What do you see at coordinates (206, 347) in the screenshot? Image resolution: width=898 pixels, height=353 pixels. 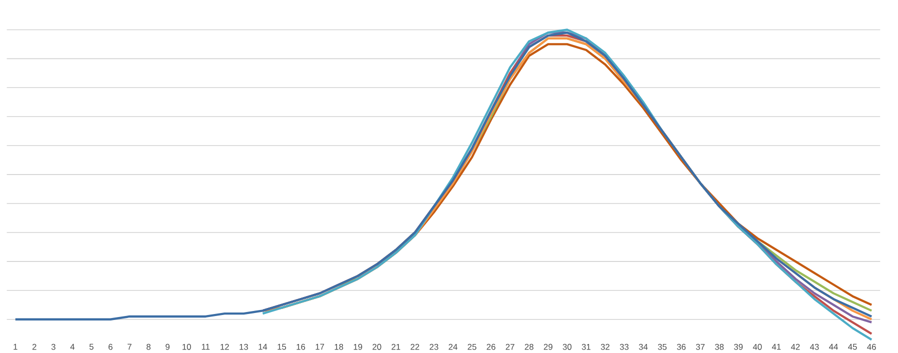 I see `x-tick-label: 11` at bounding box center [206, 347].